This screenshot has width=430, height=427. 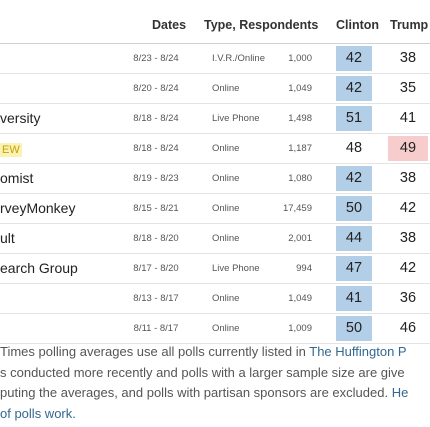 I want to click on poll-row: 8/20 - 8/24 Online 1,049 42 35, so click(x=215, y=89).